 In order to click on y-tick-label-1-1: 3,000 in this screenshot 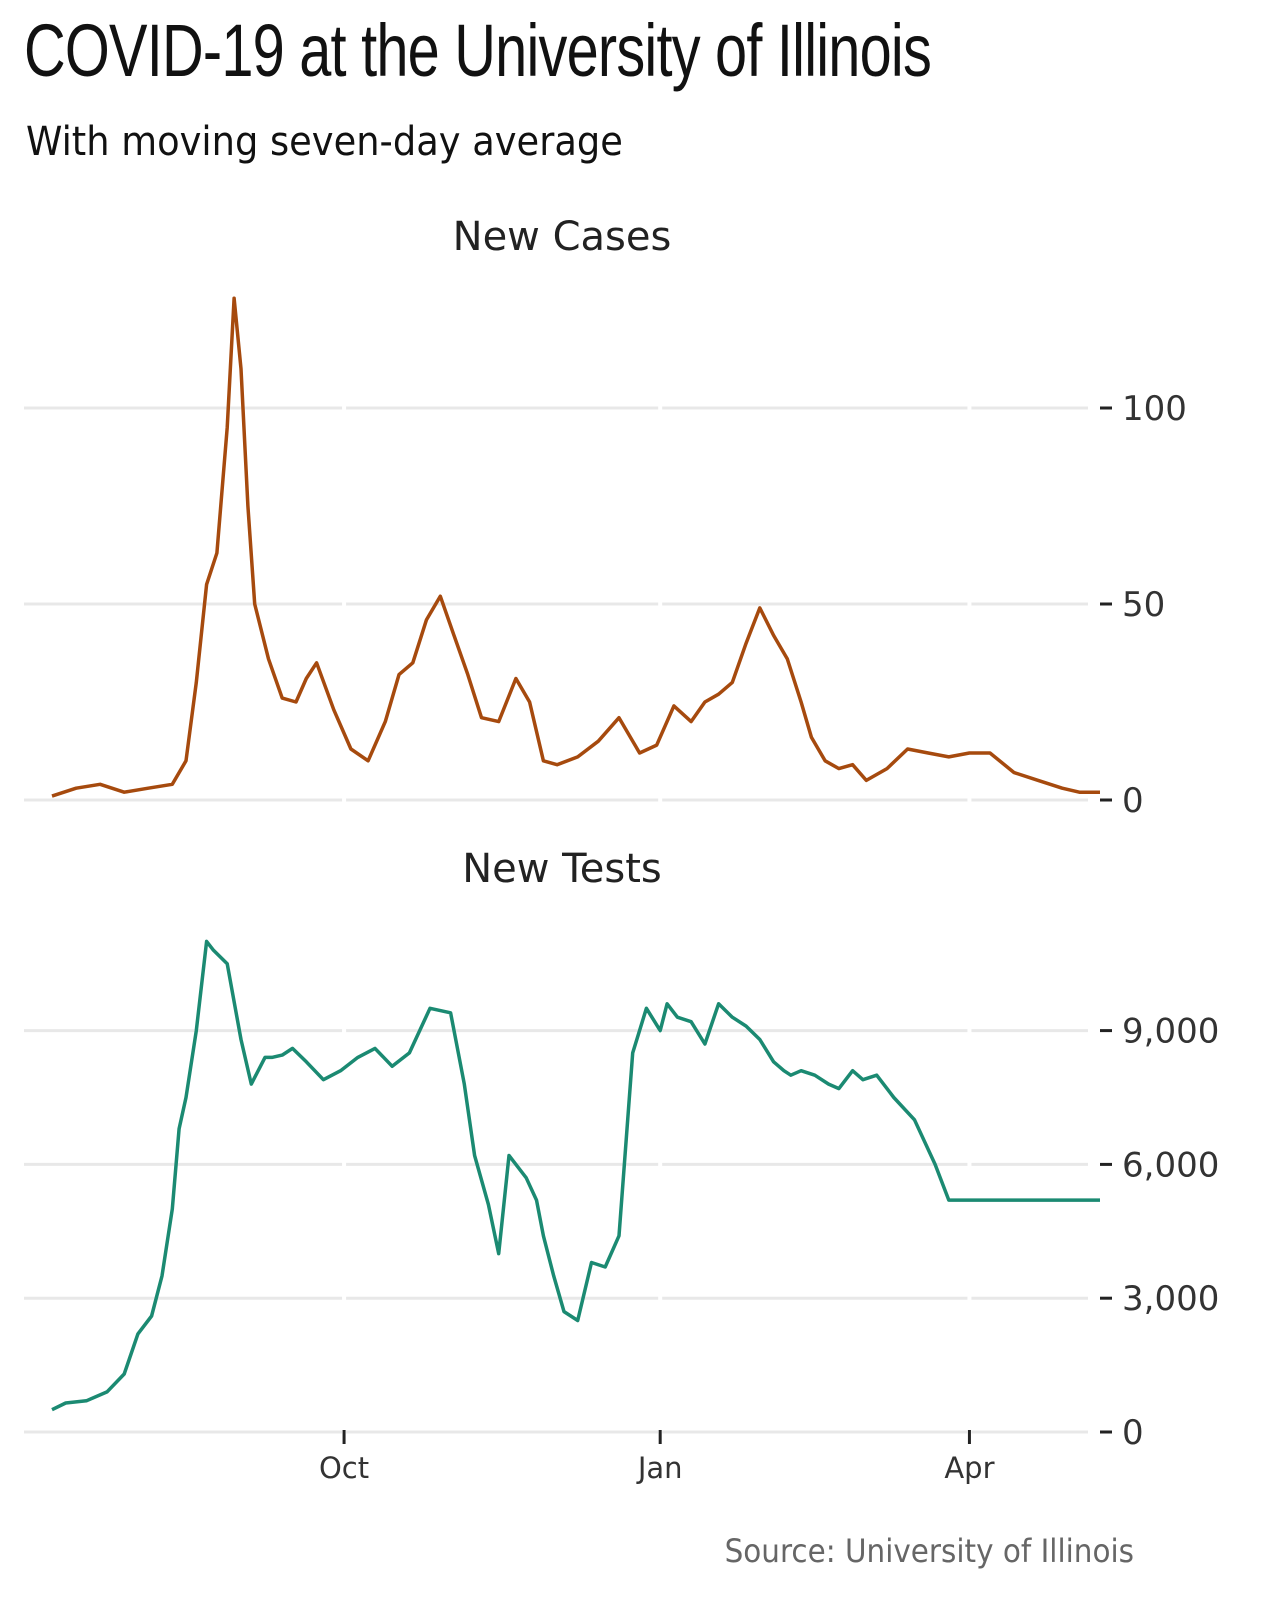, I will do `click(1170, 1299)`.